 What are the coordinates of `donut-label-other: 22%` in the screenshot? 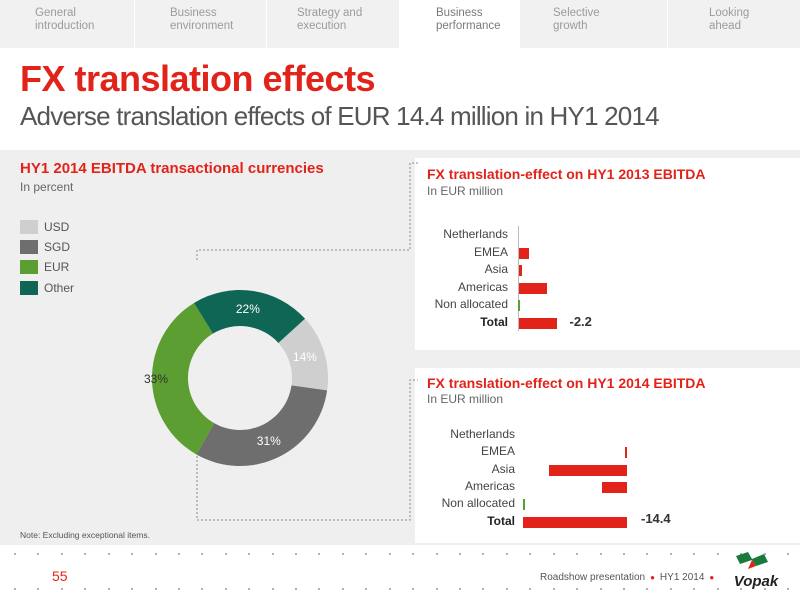 It's located at (247, 308).